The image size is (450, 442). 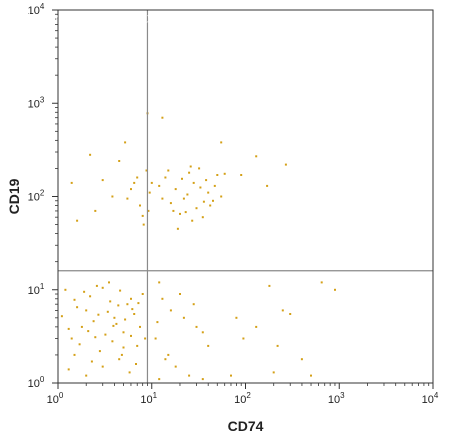 I want to click on x-axis-title: CD74, so click(x=246, y=426).